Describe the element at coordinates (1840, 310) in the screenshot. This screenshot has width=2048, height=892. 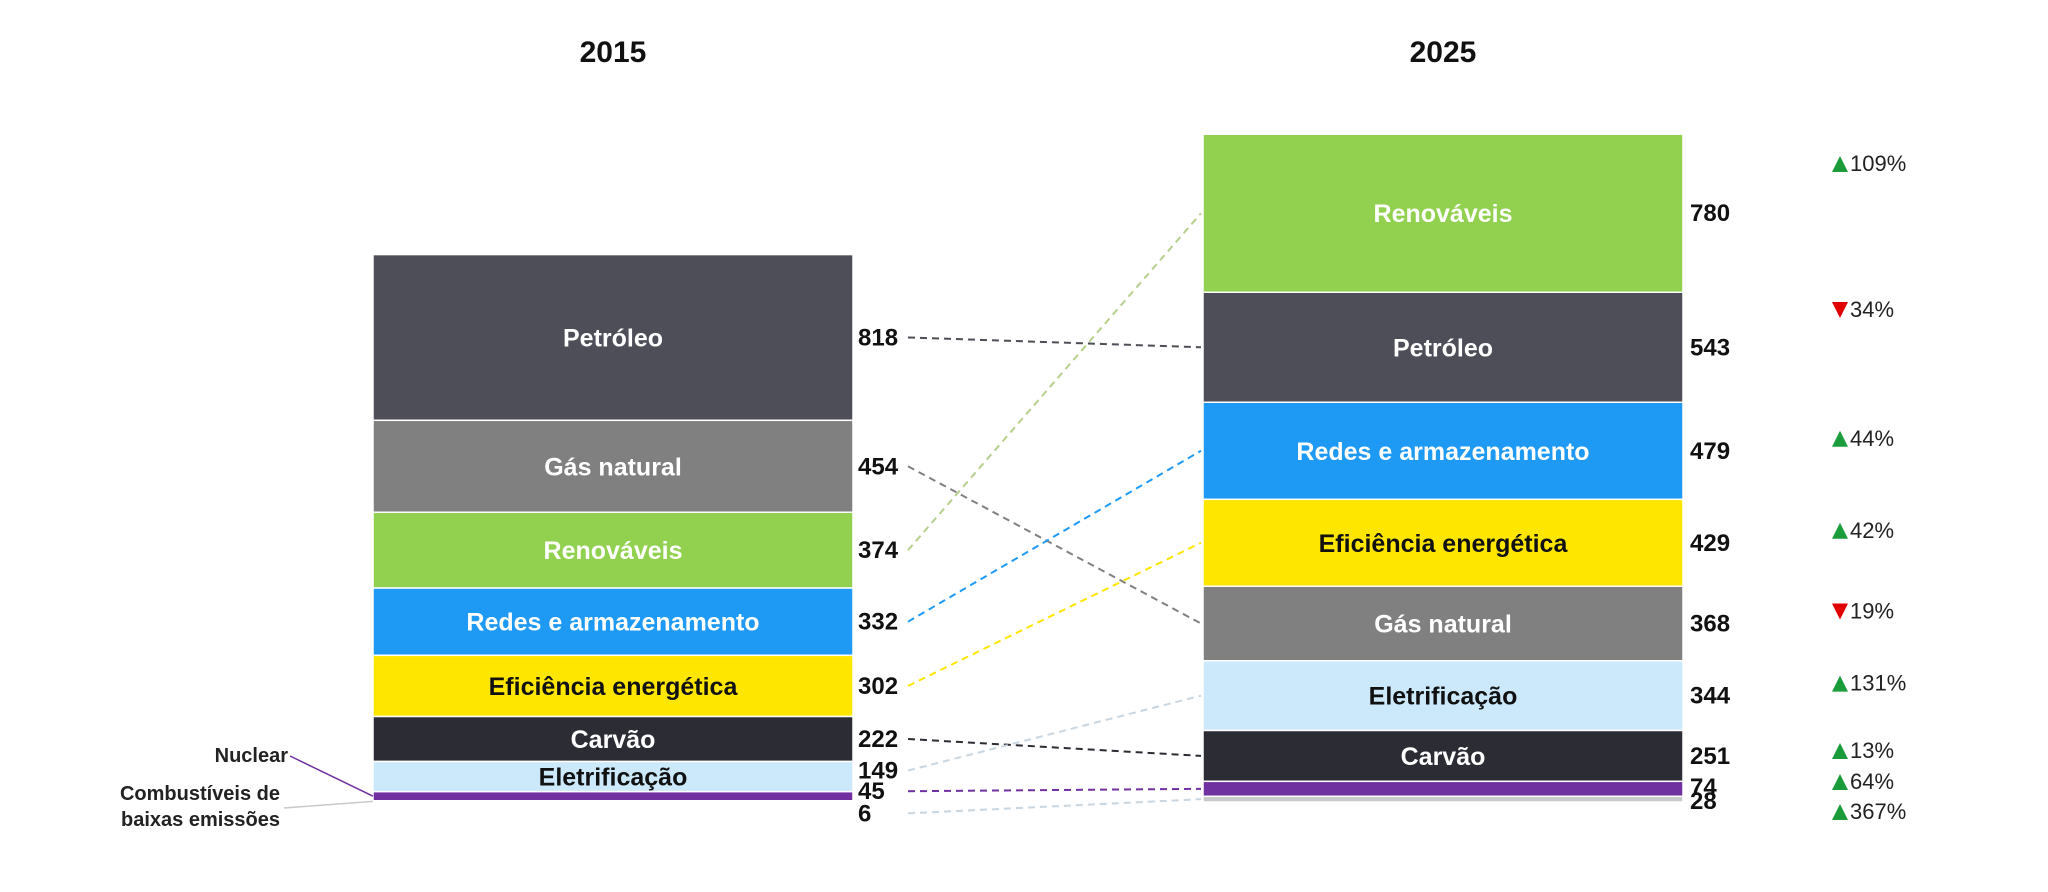
I see `down-arrow-icon-petroleo` at that location.